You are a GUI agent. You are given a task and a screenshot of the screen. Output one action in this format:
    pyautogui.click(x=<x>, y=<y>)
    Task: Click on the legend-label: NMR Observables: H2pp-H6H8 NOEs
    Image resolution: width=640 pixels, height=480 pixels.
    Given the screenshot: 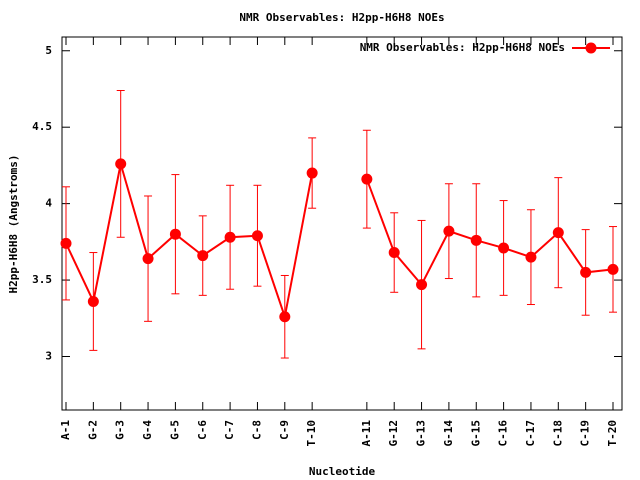 What is the action you would take?
    pyautogui.click(x=462, y=47)
    